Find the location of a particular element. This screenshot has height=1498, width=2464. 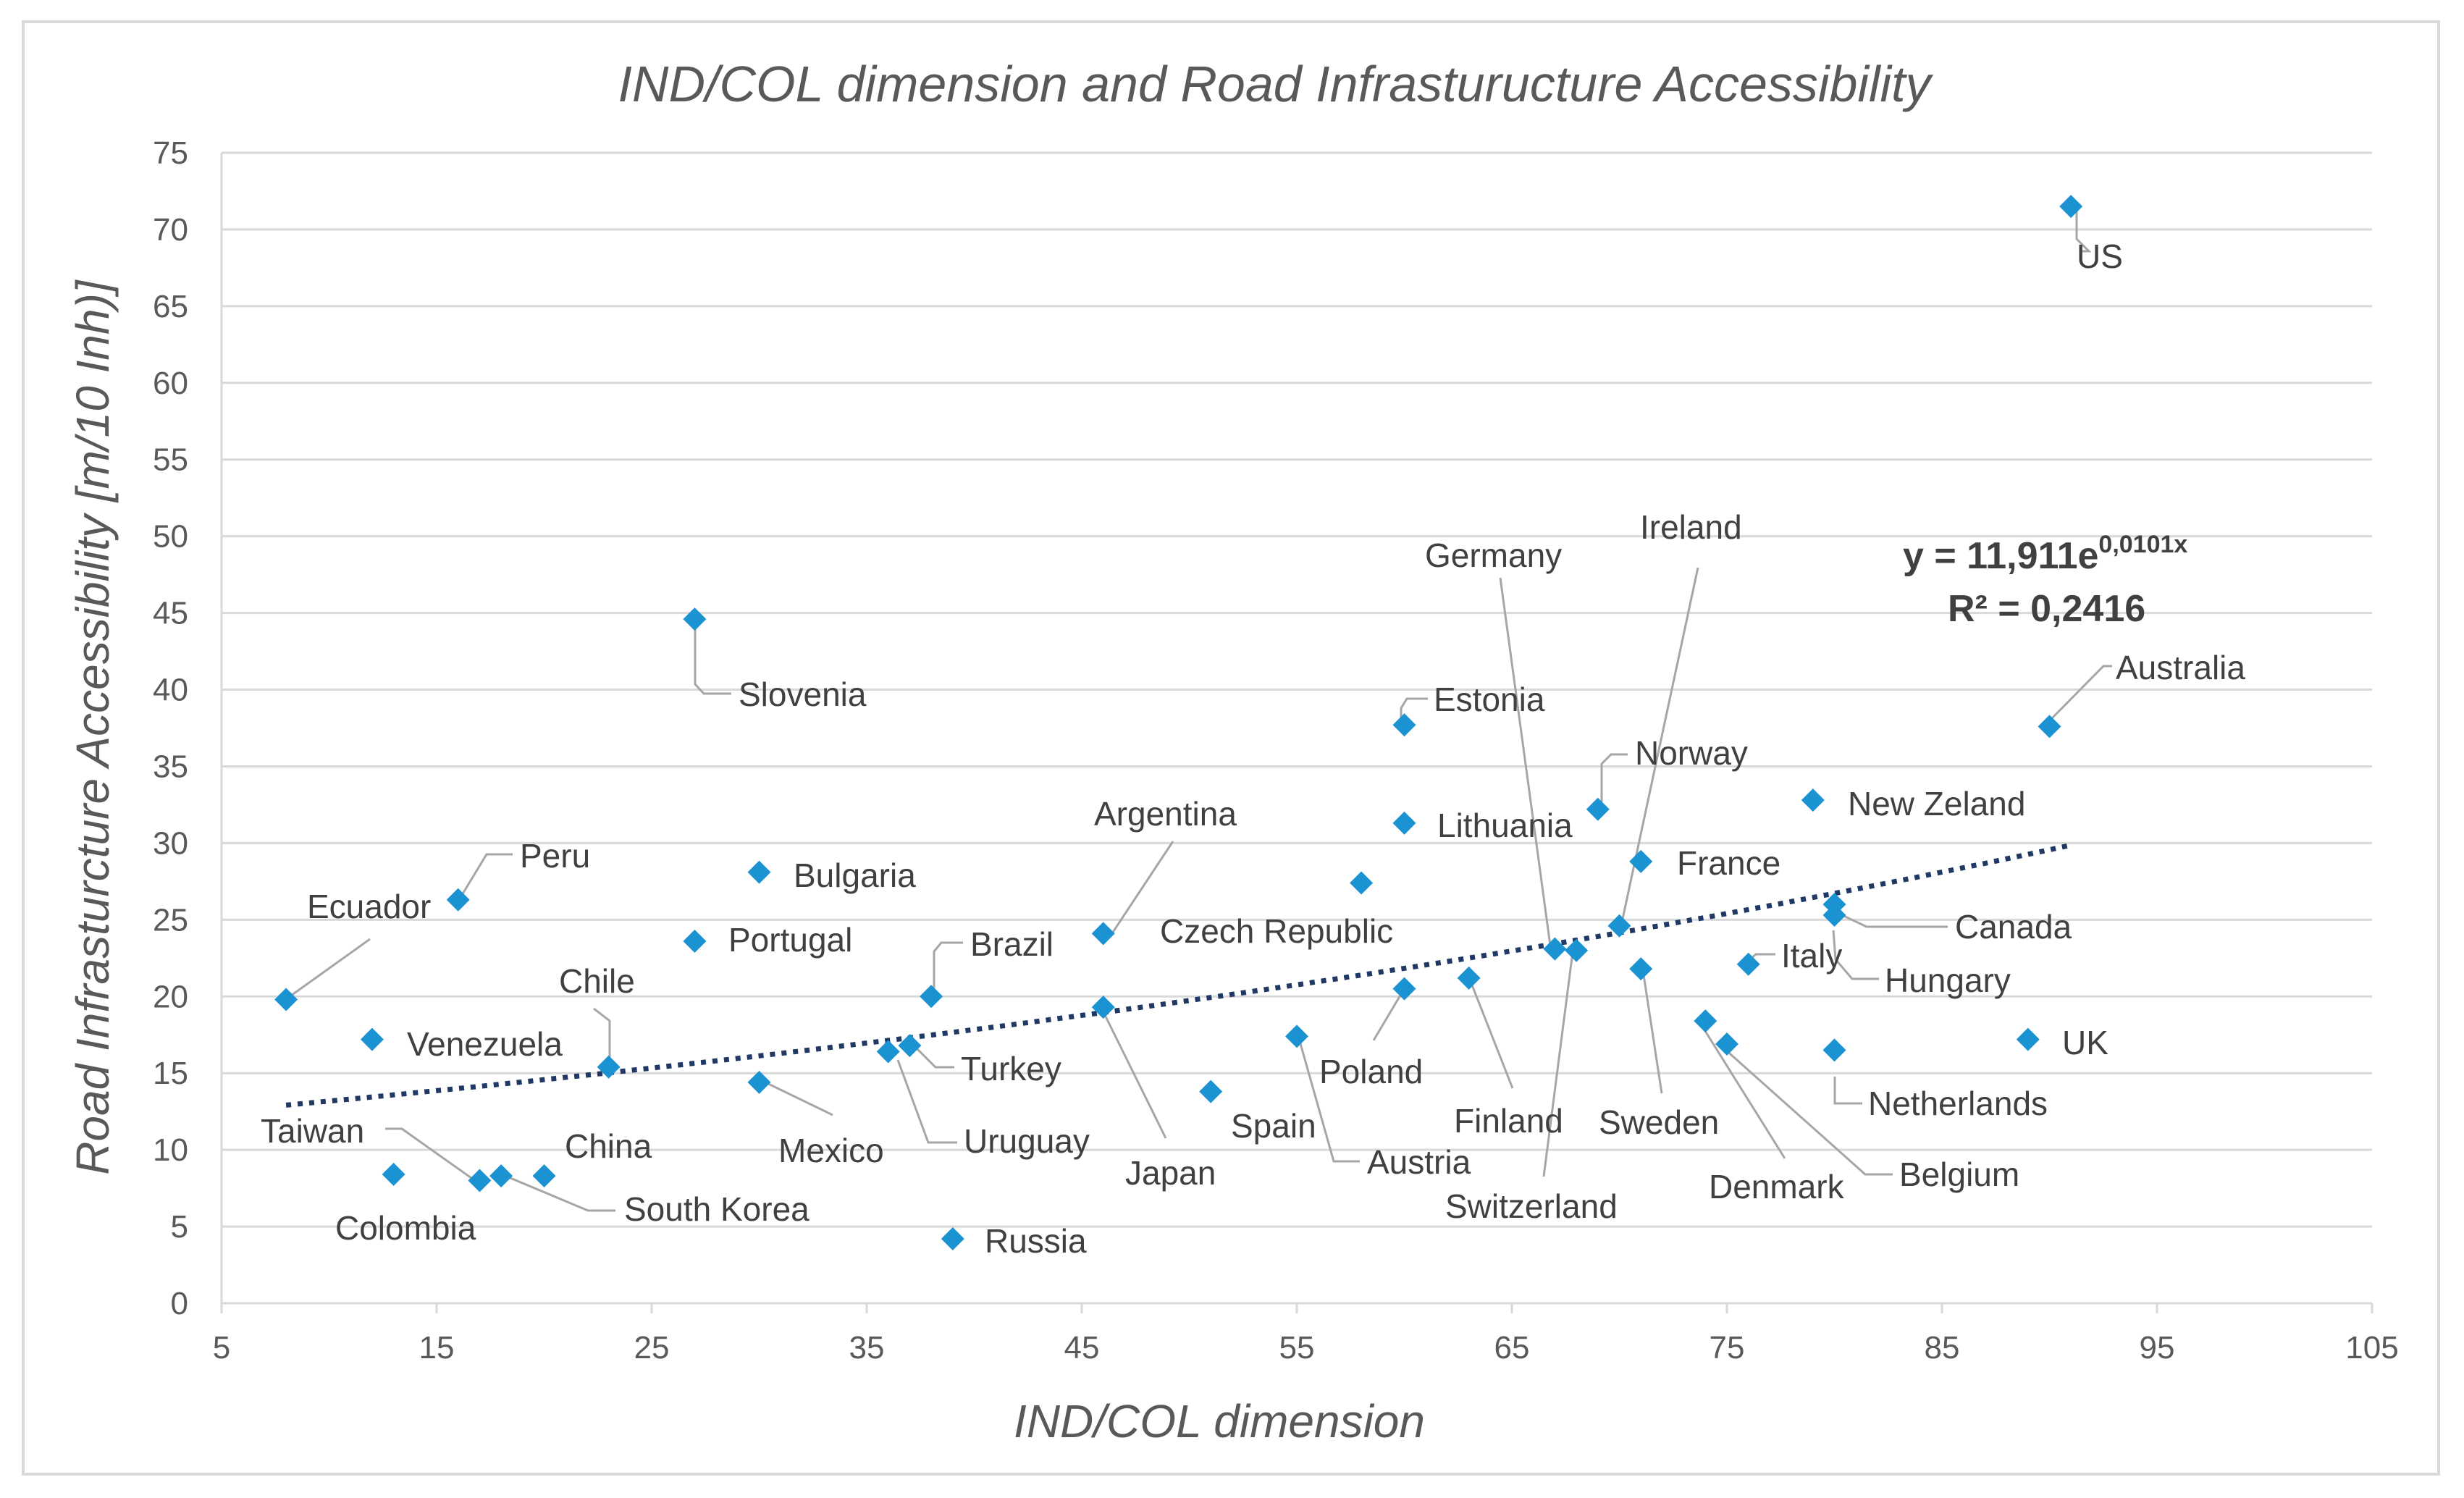

data-point-spain is located at coordinates (1211, 1091).